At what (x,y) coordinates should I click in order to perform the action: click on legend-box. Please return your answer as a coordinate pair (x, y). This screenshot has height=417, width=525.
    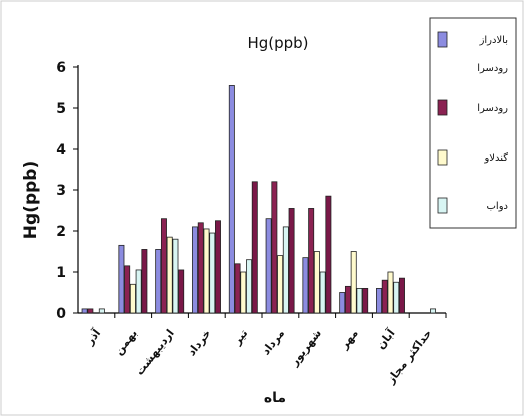
    Looking at the image, I should click on (473, 123).